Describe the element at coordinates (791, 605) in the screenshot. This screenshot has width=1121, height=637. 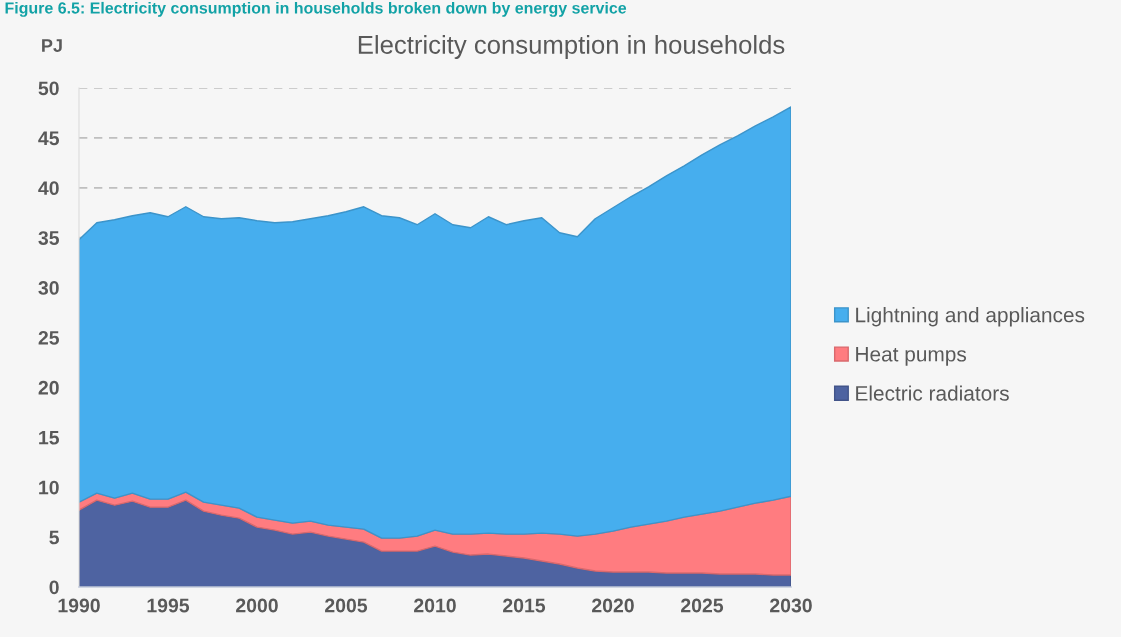
I see `x-tick-label: 2030` at that location.